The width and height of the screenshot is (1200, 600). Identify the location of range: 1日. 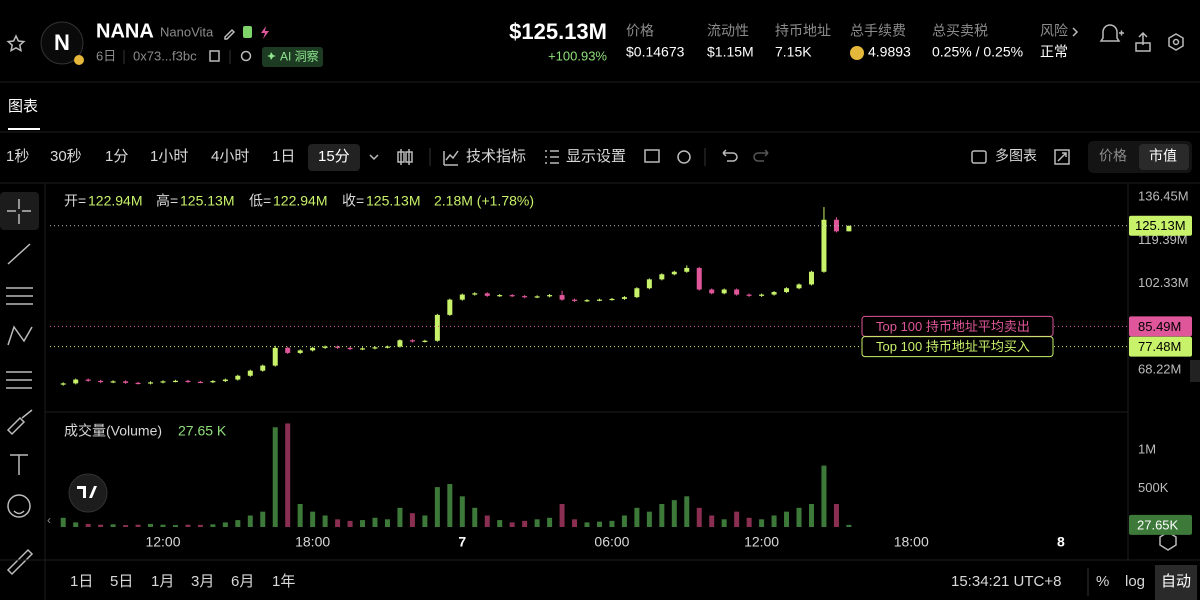
(81, 581).